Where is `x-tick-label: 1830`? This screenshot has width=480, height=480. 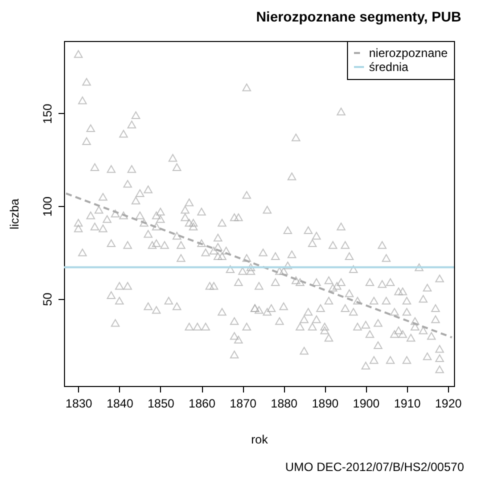
x-tick-label: 1830 is located at coordinates (79, 403).